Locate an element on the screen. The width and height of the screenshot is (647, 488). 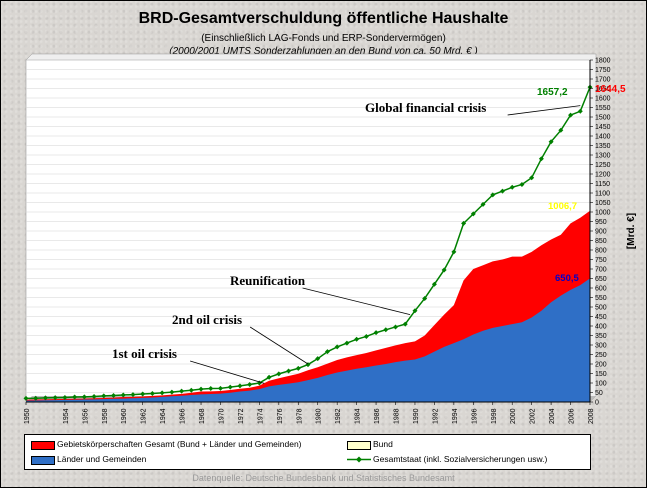
x-tick-label: 1978 is located at coordinates (299, 416).